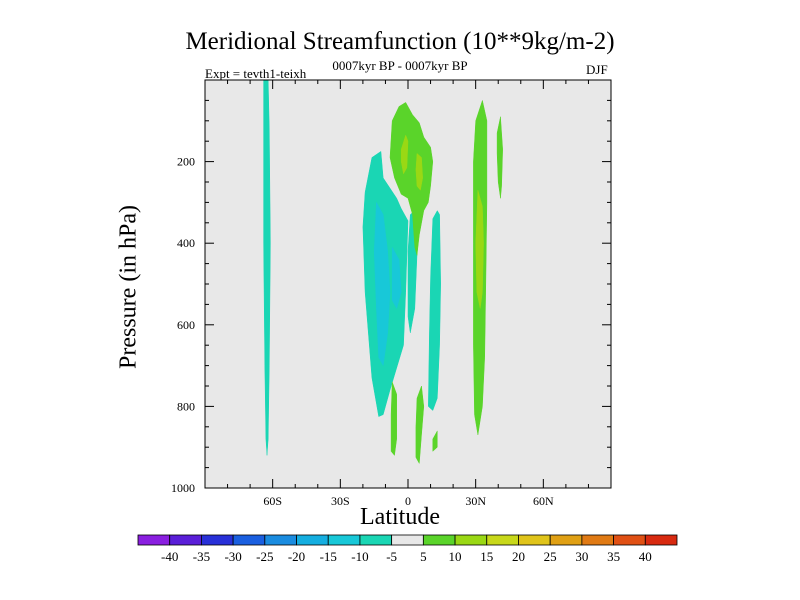 The height and width of the screenshot is (600, 800). I want to click on x-tick-label: 0, so click(408, 501).